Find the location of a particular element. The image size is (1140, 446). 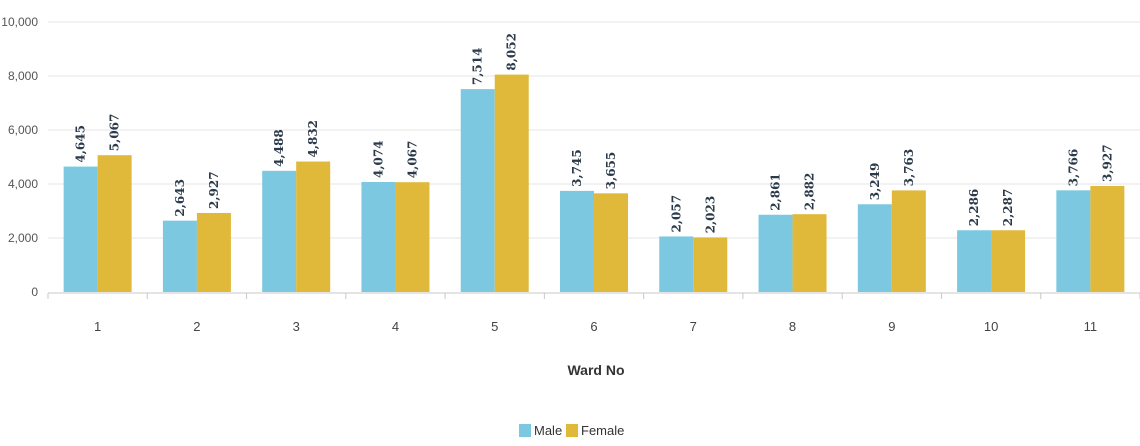

x-tick-label: 3 is located at coordinates (296, 326).